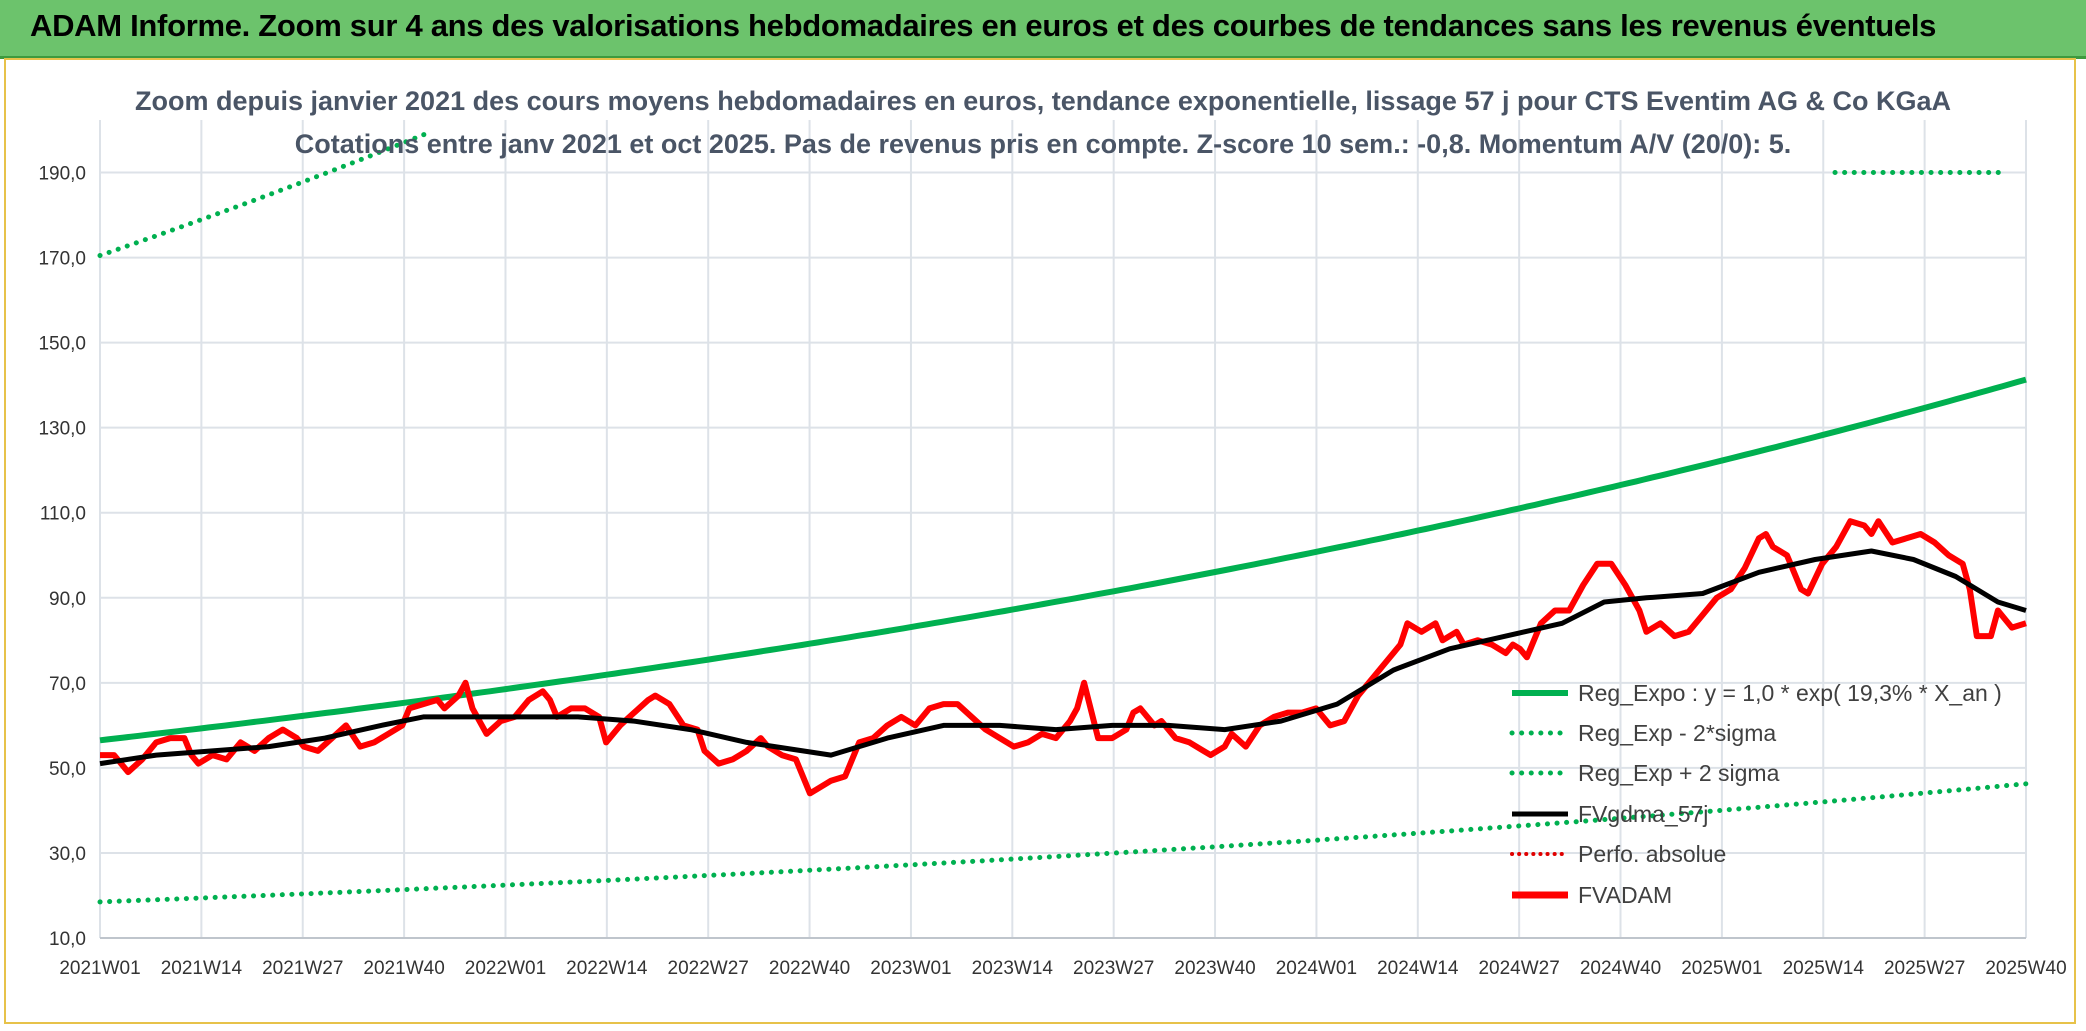 This screenshot has width=2086, height=1031. Describe the element at coordinates (1013, 968) in the screenshot. I see `x-tick-label: 2023W14` at that location.